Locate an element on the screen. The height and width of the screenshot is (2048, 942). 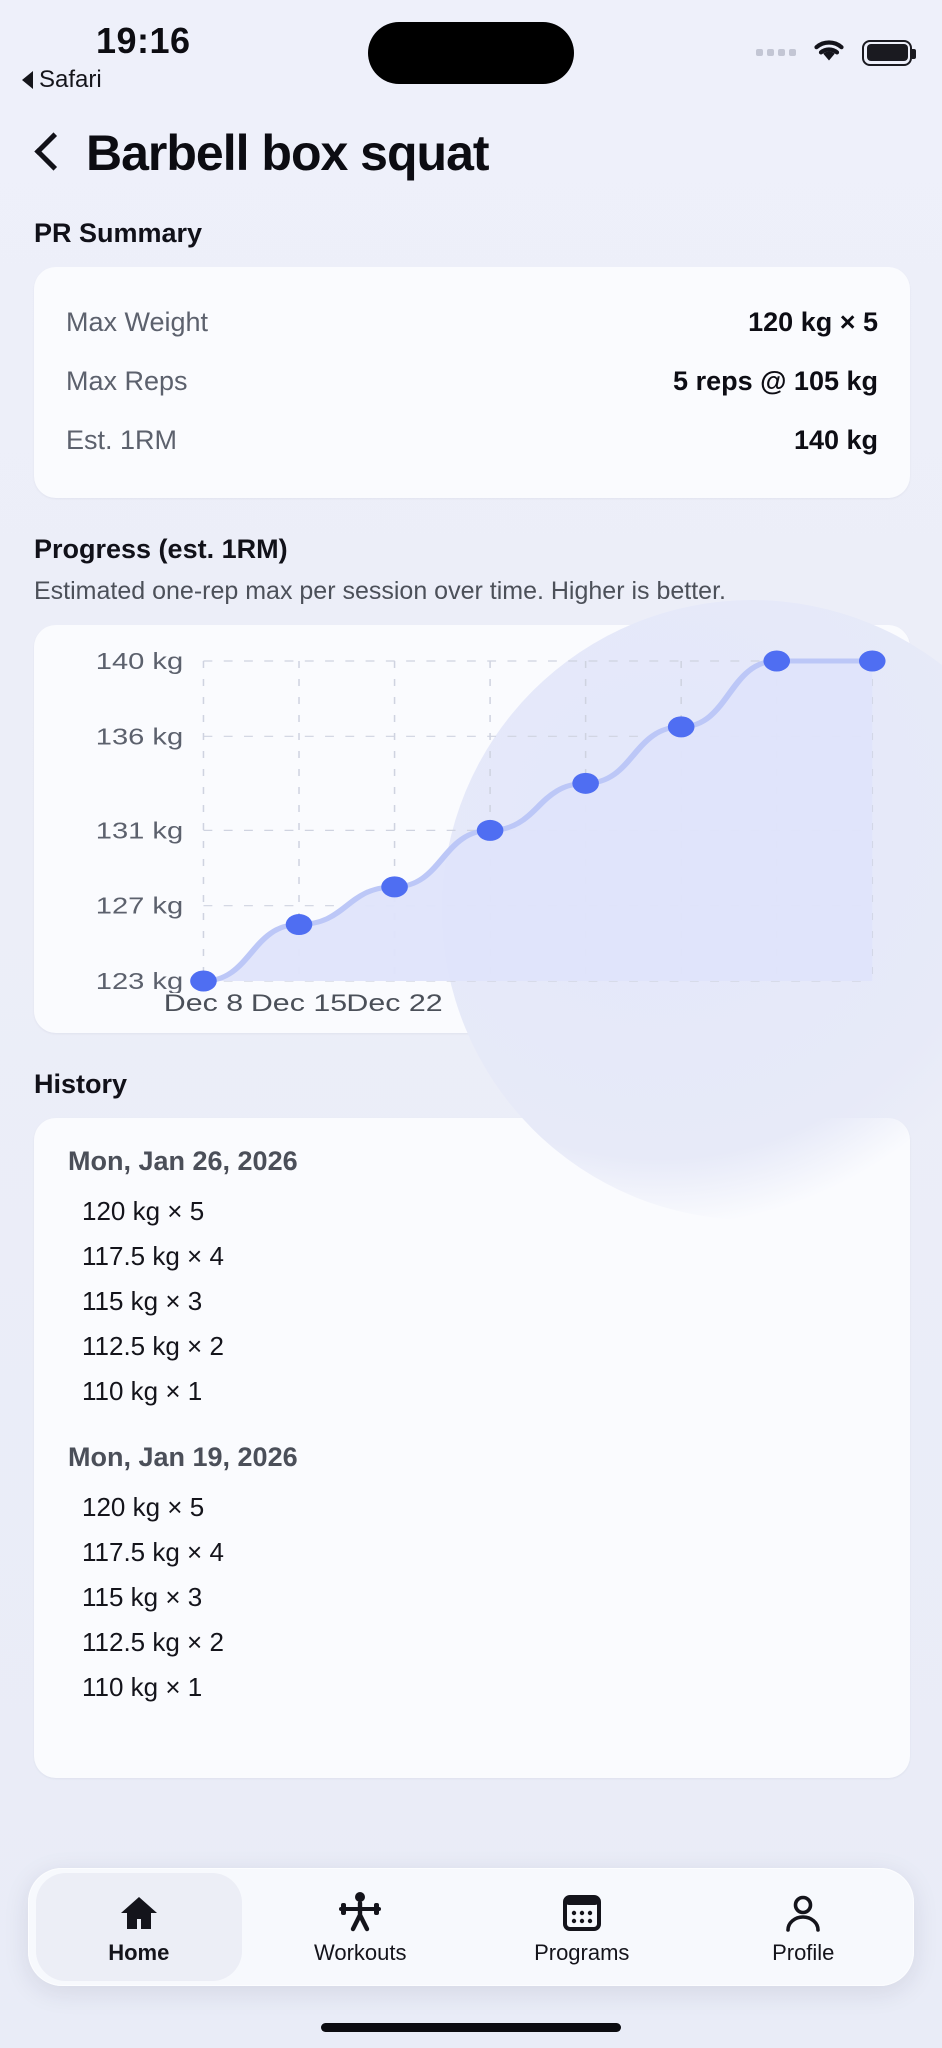
dynamic-island is located at coordinates (471, 53).